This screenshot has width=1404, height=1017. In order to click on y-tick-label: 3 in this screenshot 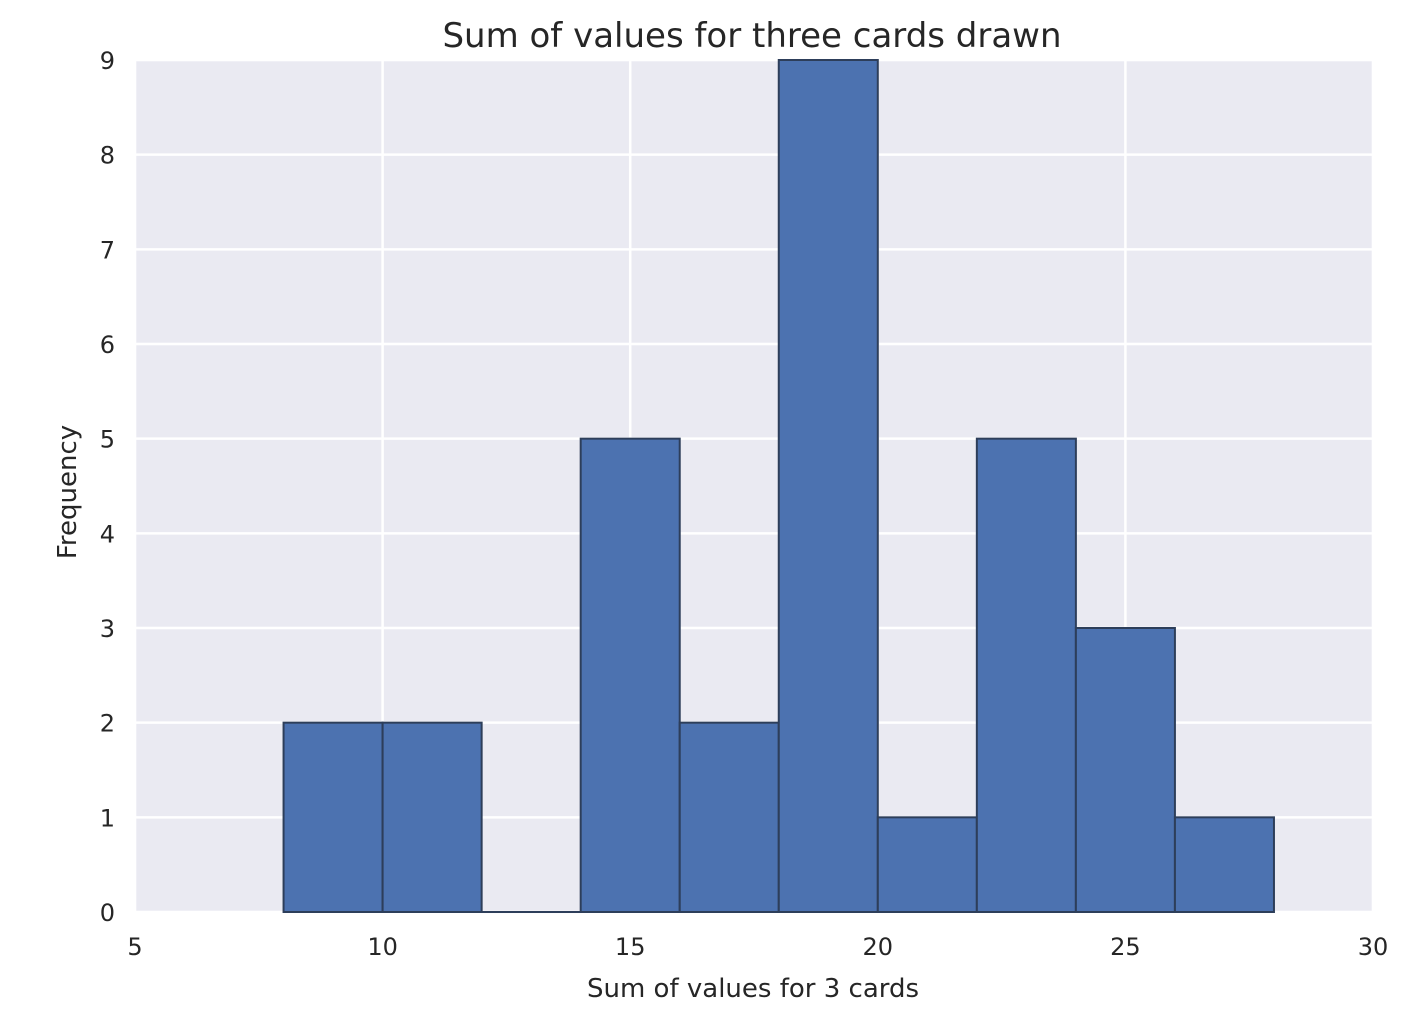, I will do `click(107, 629)`.